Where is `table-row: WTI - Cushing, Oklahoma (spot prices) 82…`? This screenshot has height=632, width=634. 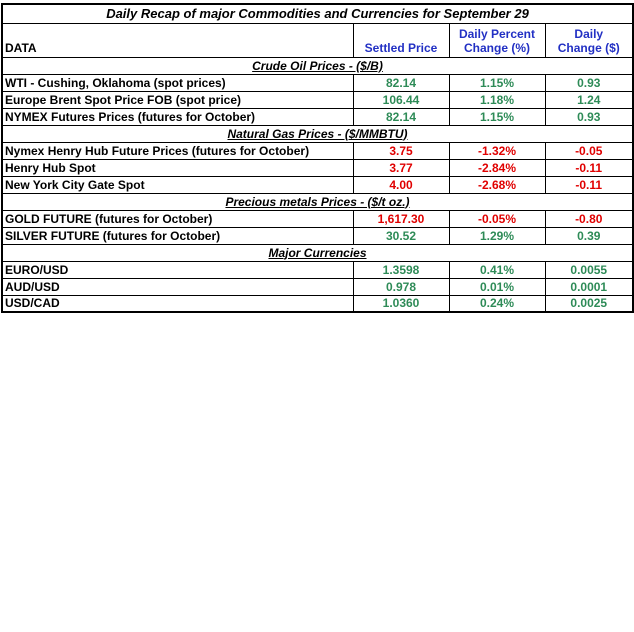
table-row: WTI - Cushing, Oklahoma (spot prices) 82… is located at coordinates (317, 82).